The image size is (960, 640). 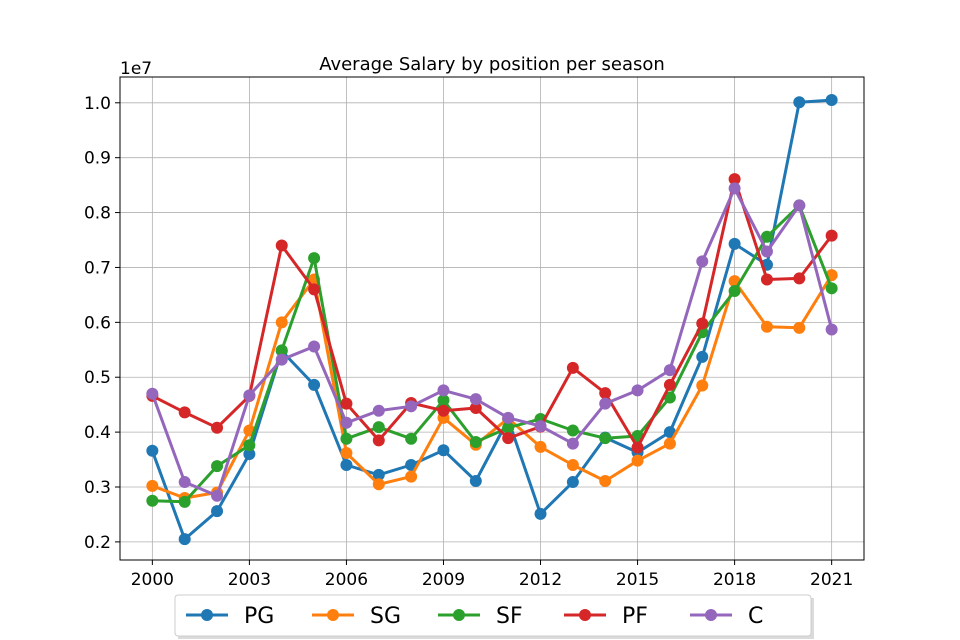 I want to click on legend-items: PG SG SF PF C, so click(x=474, y=616).